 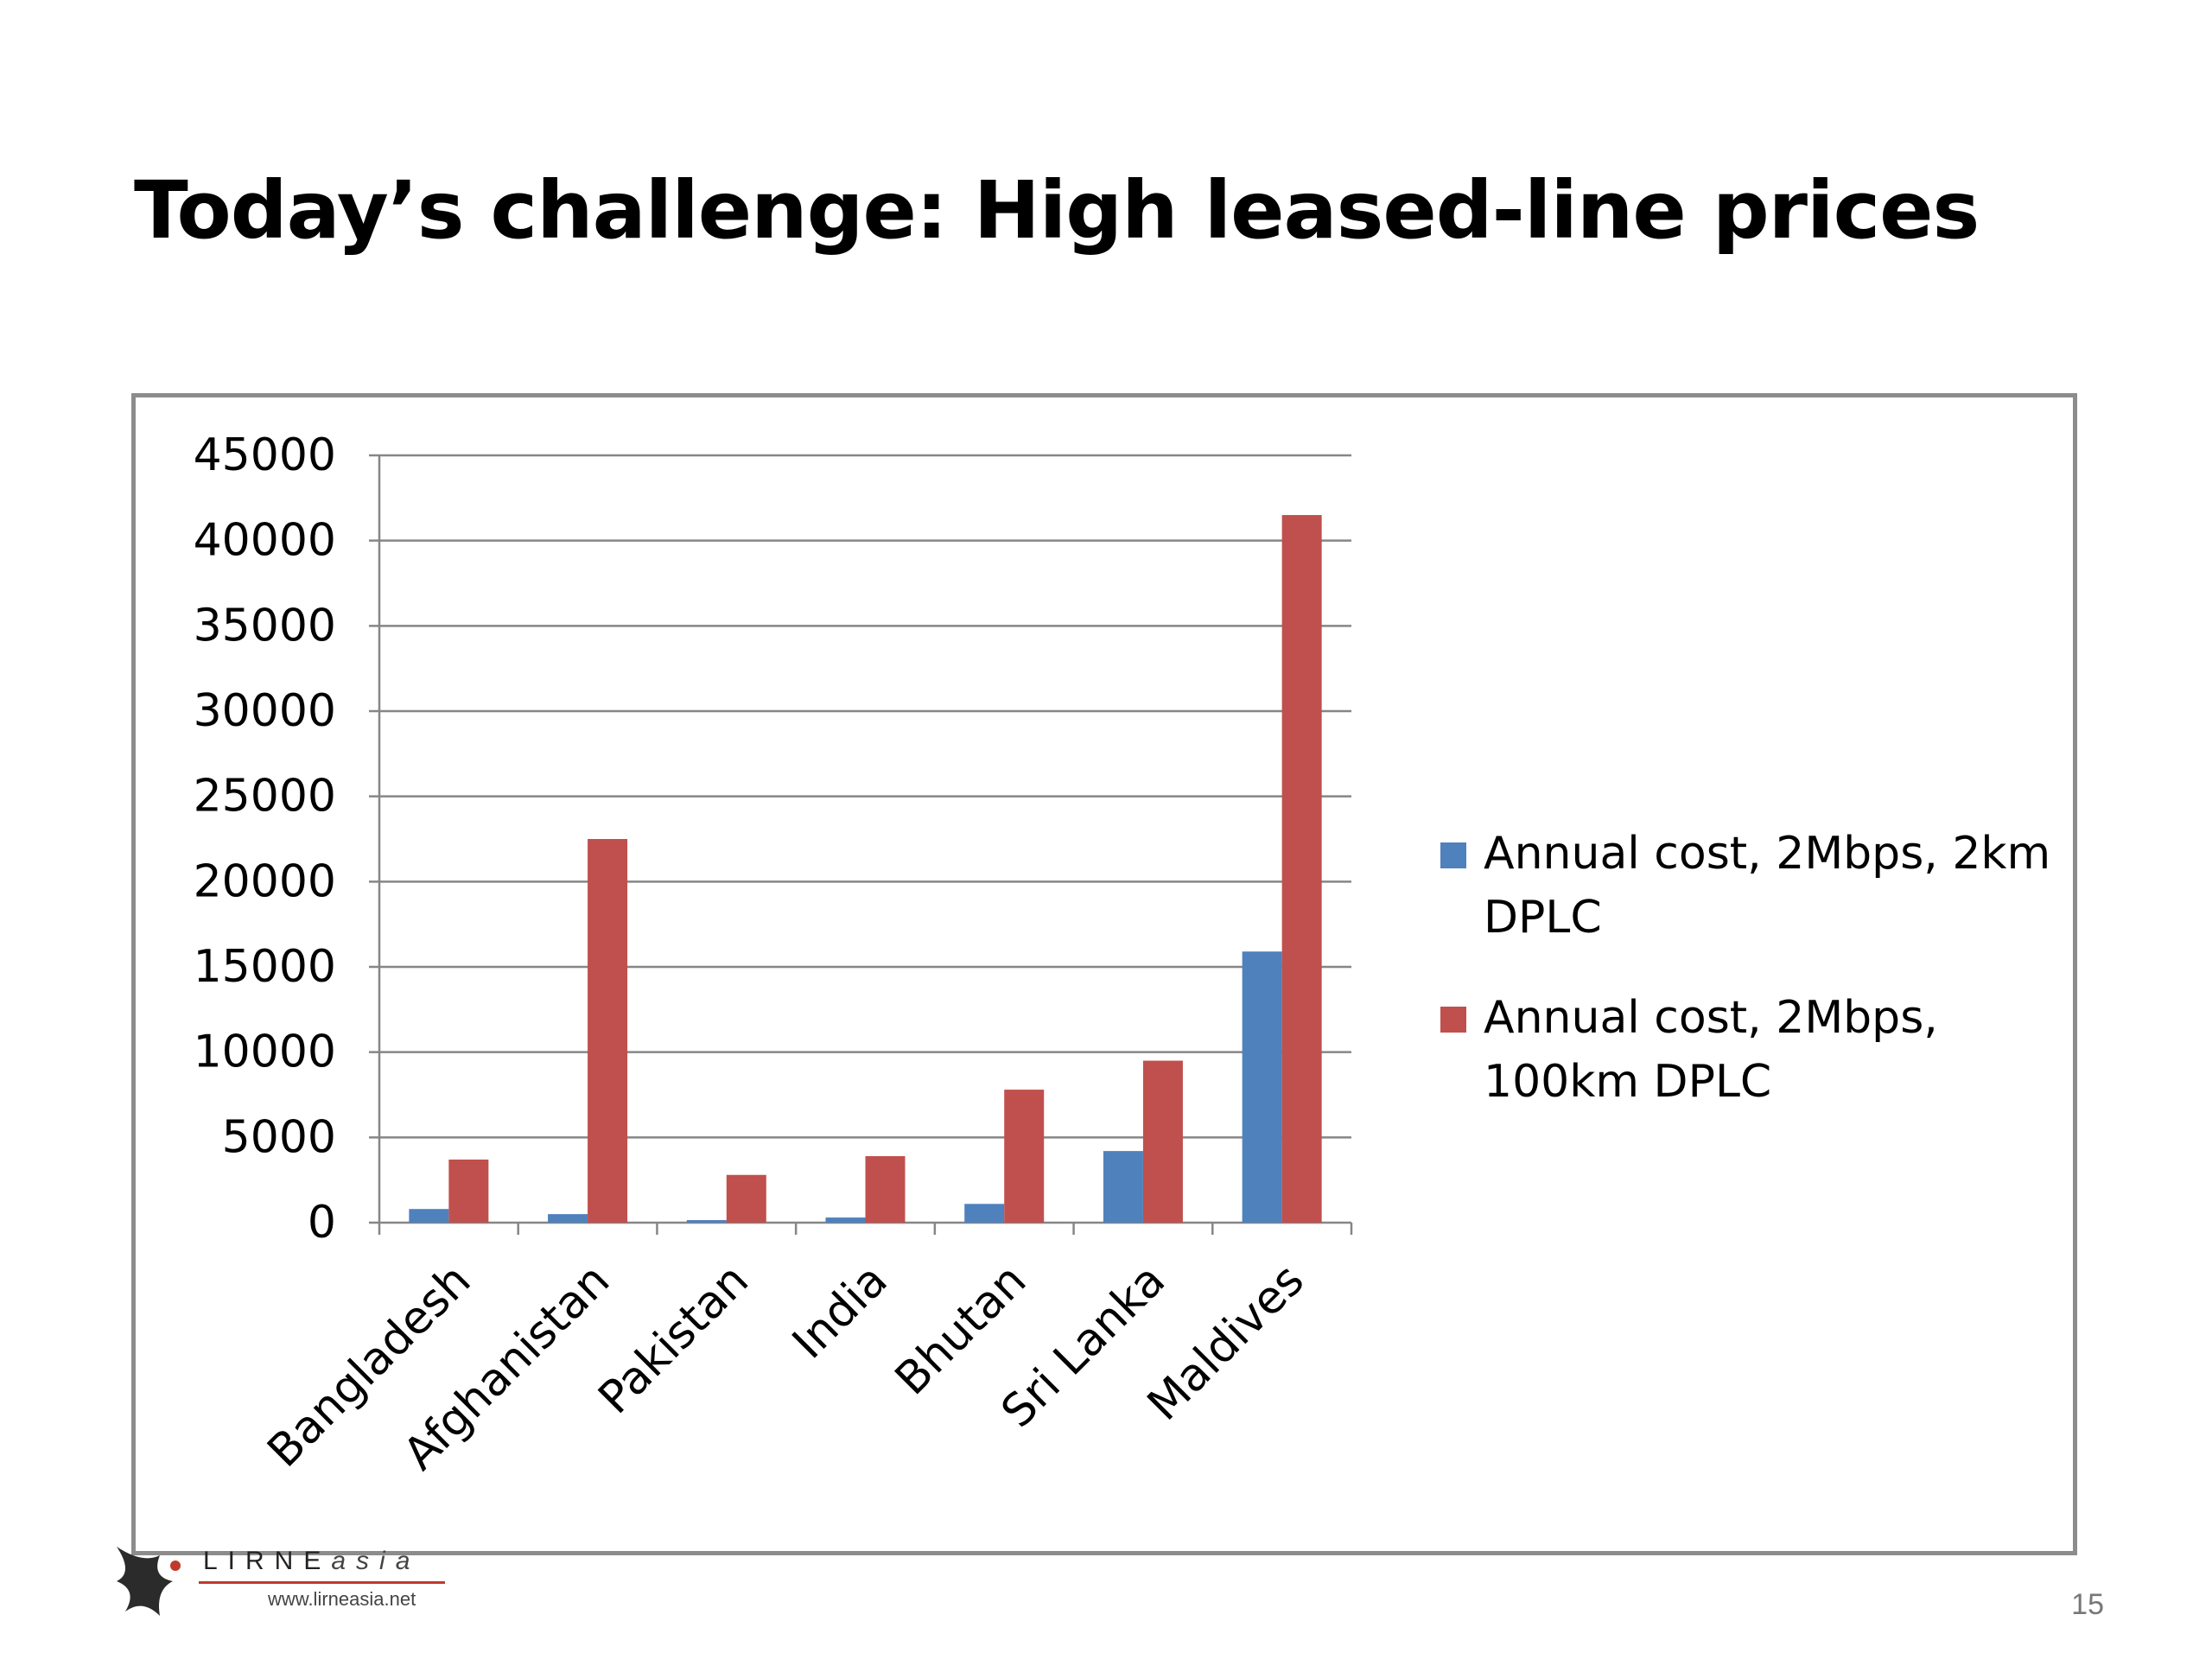 What do you see at coordinates (674, 1339) in the screenshot?
I see `x-category-label: Pakistan` at bounding box center [674, 1339].